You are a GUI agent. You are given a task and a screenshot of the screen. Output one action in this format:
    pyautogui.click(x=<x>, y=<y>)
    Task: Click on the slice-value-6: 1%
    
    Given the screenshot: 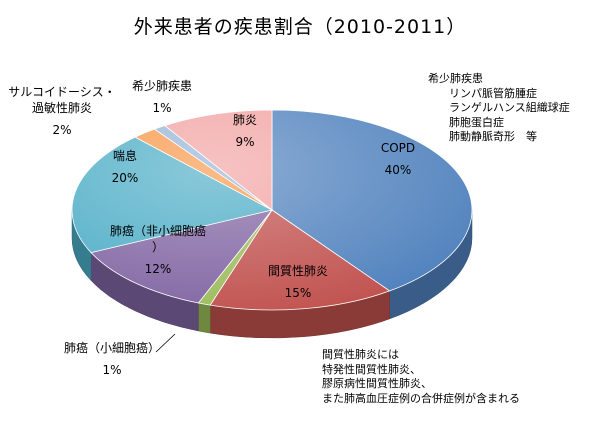 What is the action you would take?
    pyautogui.click(x=161, y=108)
    